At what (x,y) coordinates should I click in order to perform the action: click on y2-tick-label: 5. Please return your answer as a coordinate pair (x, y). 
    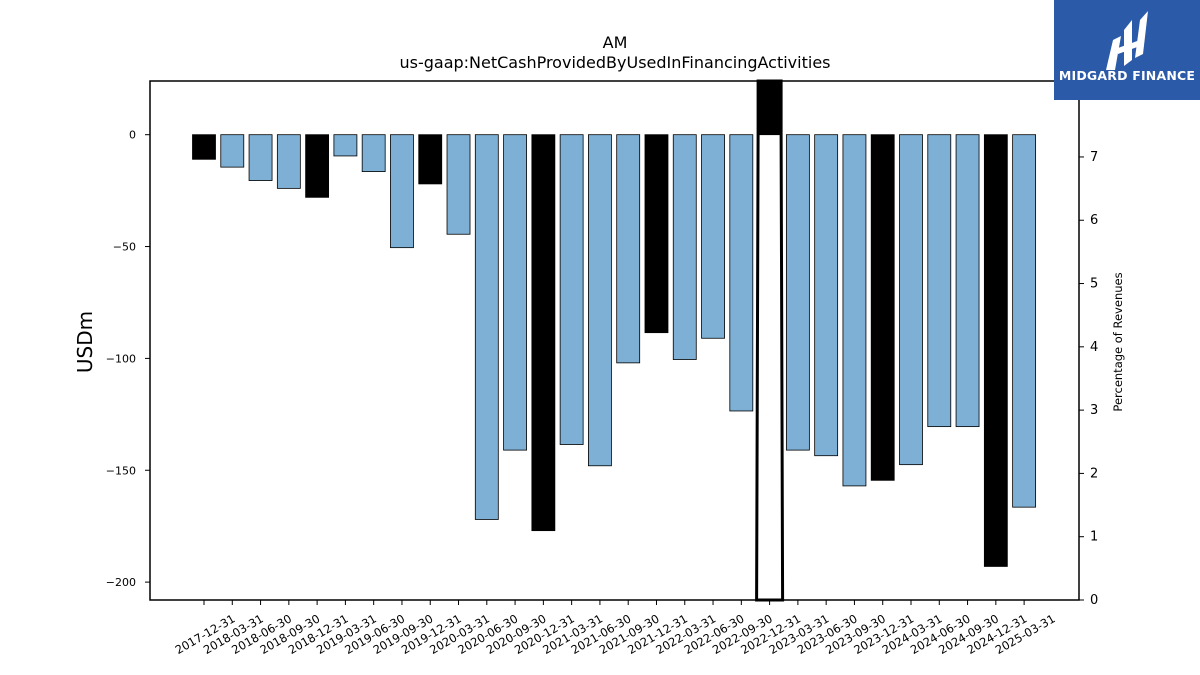
    Looking at the image, I should click on (1094, 284).